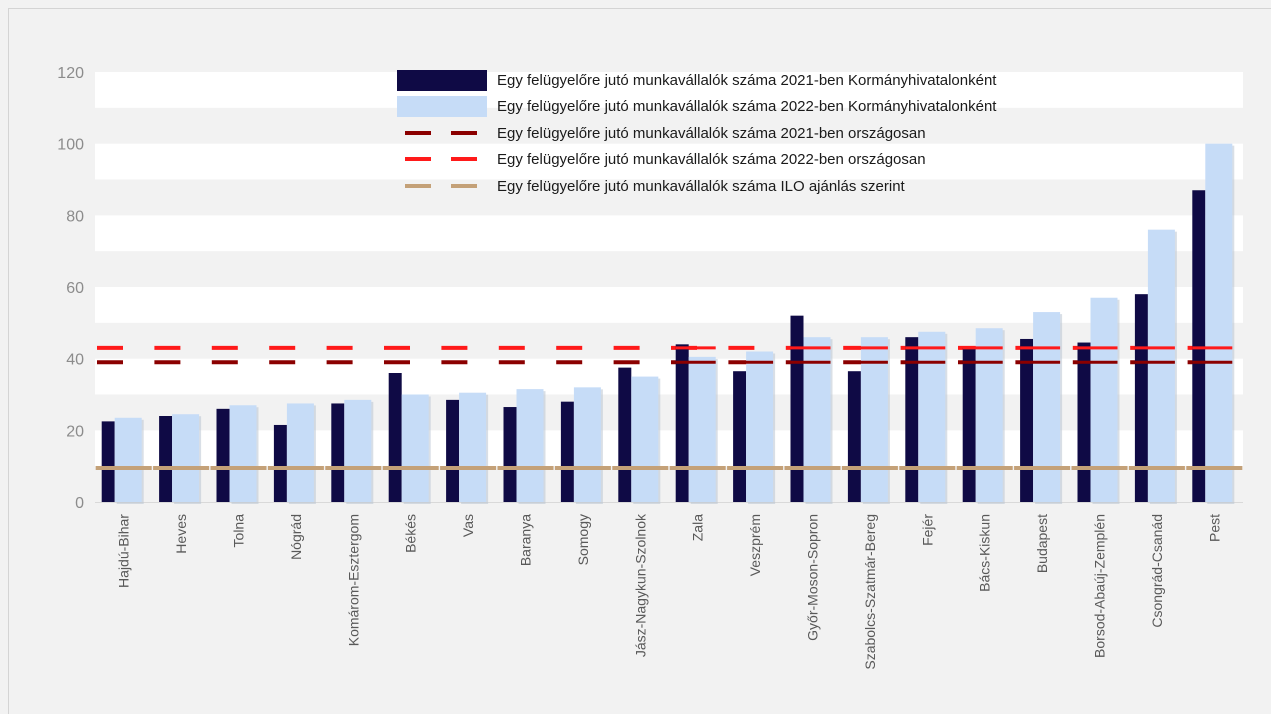 Image resolution: width=1271 pixels, height=714 pixels. Describe the element at coordinates (75, 360) in the screenshot. I see `y-tick-label: 40` at that location.